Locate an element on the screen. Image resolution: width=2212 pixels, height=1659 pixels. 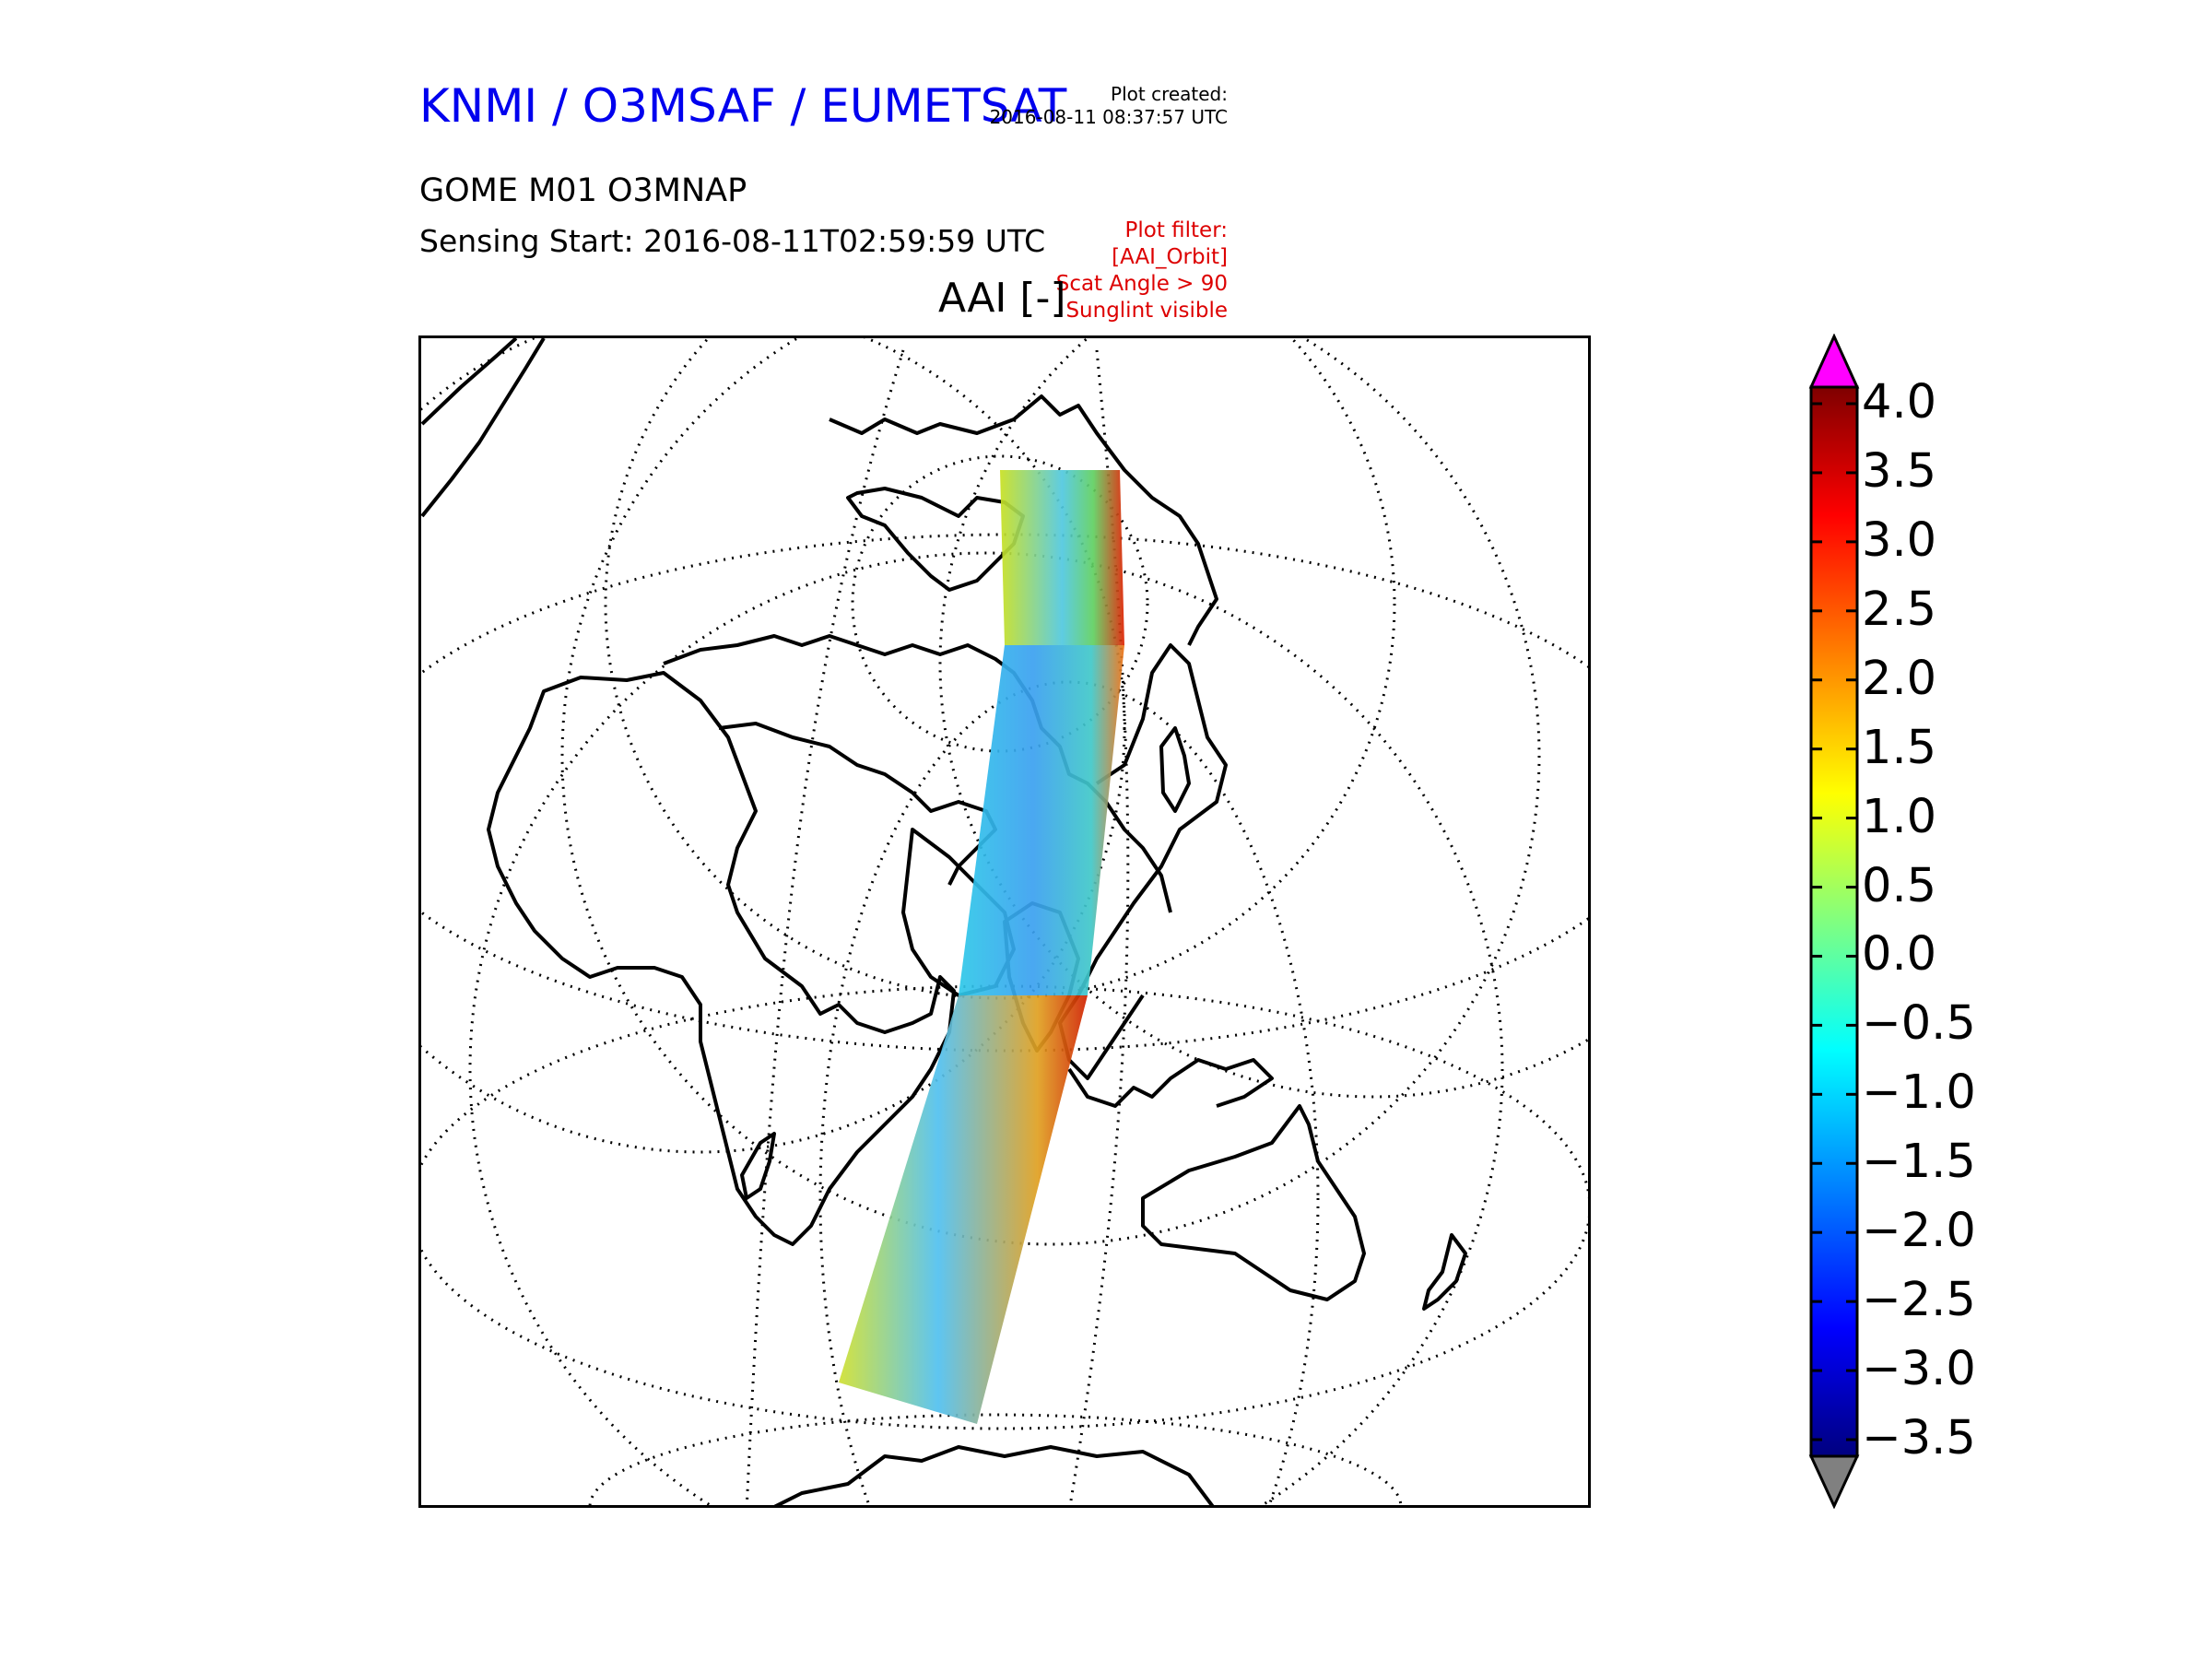
colorbar-tick-label: −2.5 is located at coordinates (1919, 1300).